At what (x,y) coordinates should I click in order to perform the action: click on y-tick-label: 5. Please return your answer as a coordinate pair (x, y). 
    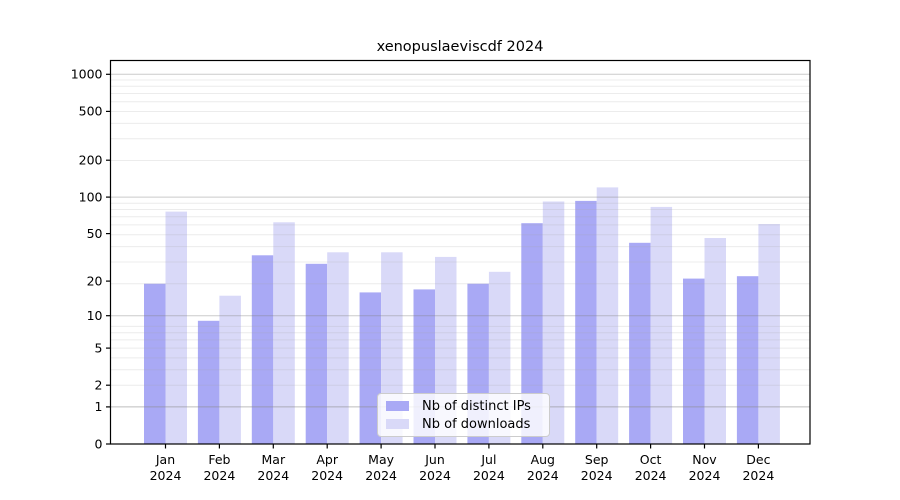
    Looking at the image, I should click on (99, 347).